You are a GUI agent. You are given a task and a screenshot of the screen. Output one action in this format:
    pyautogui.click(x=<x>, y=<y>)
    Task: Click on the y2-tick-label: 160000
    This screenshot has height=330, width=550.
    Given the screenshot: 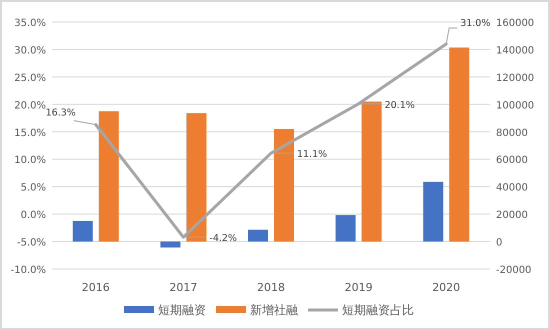 What is the action you would take?
    pyautogui.click(x=515, y=23)
    